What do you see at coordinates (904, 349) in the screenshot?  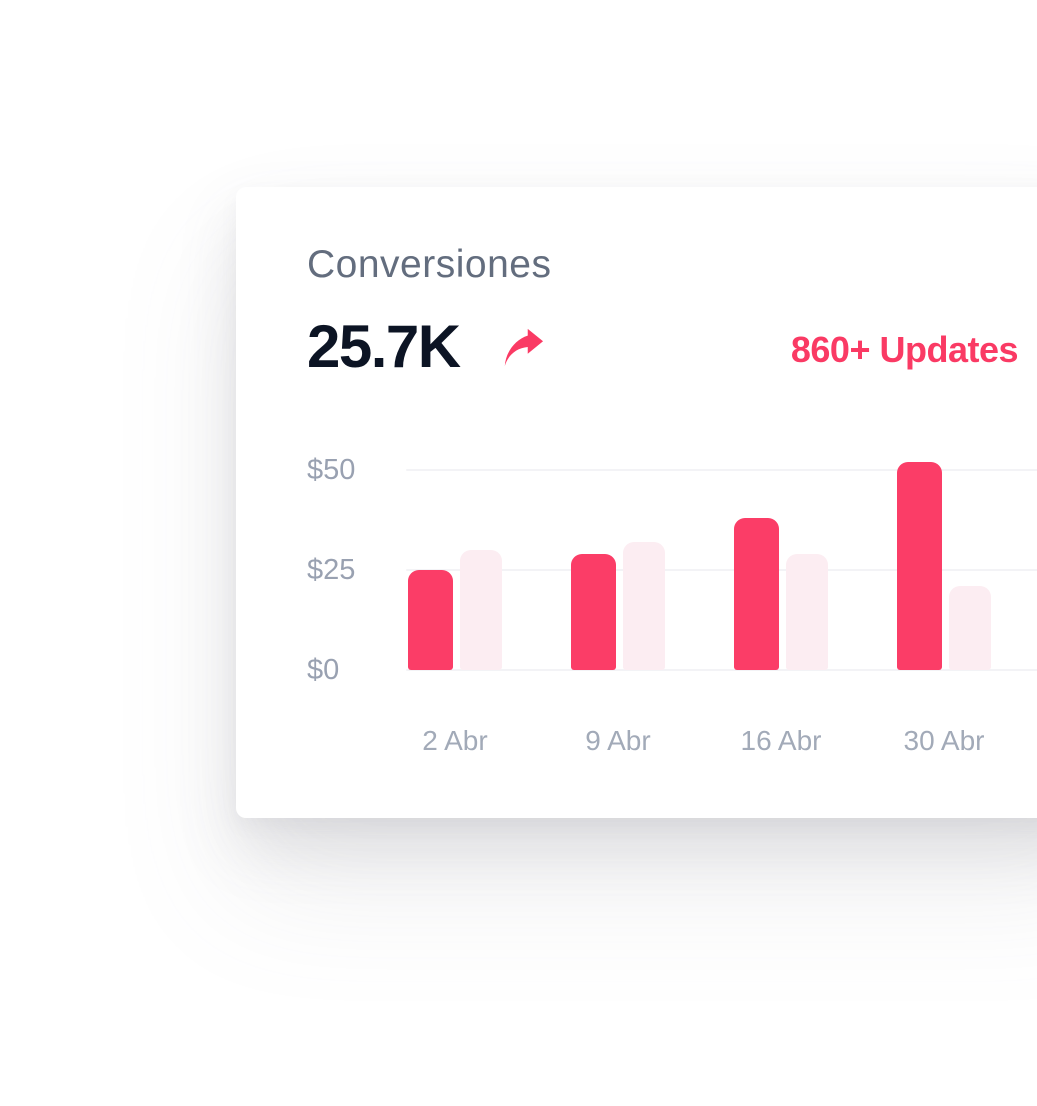 I see `updates-badge: 860+ Updates` at bounding box center [904, 349].